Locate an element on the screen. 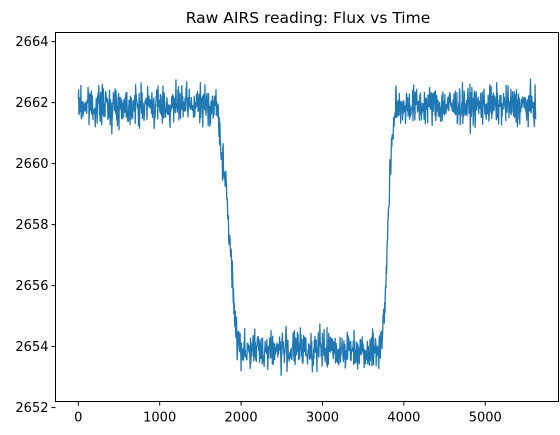  y-axis: 2652 2654 2656 2658 2660 2662 2664 is located at coordinates (35, 225).